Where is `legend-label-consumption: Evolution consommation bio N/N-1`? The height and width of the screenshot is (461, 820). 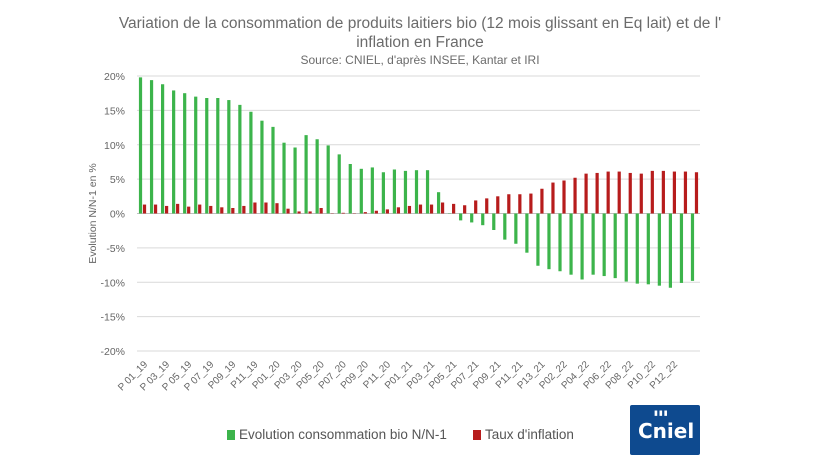
legend-label-consumption: Evolution consommation bio N/N-1 is located at coordinates (343, 434).